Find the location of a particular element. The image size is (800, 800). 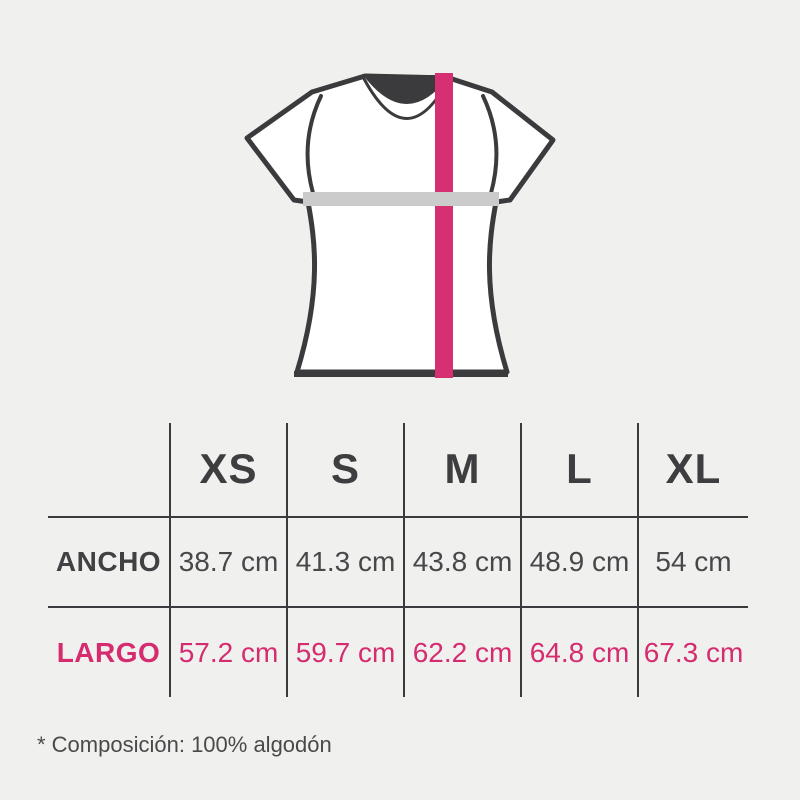

ancho-value-s: 41.3 cm is located at coordinates (344, 562).